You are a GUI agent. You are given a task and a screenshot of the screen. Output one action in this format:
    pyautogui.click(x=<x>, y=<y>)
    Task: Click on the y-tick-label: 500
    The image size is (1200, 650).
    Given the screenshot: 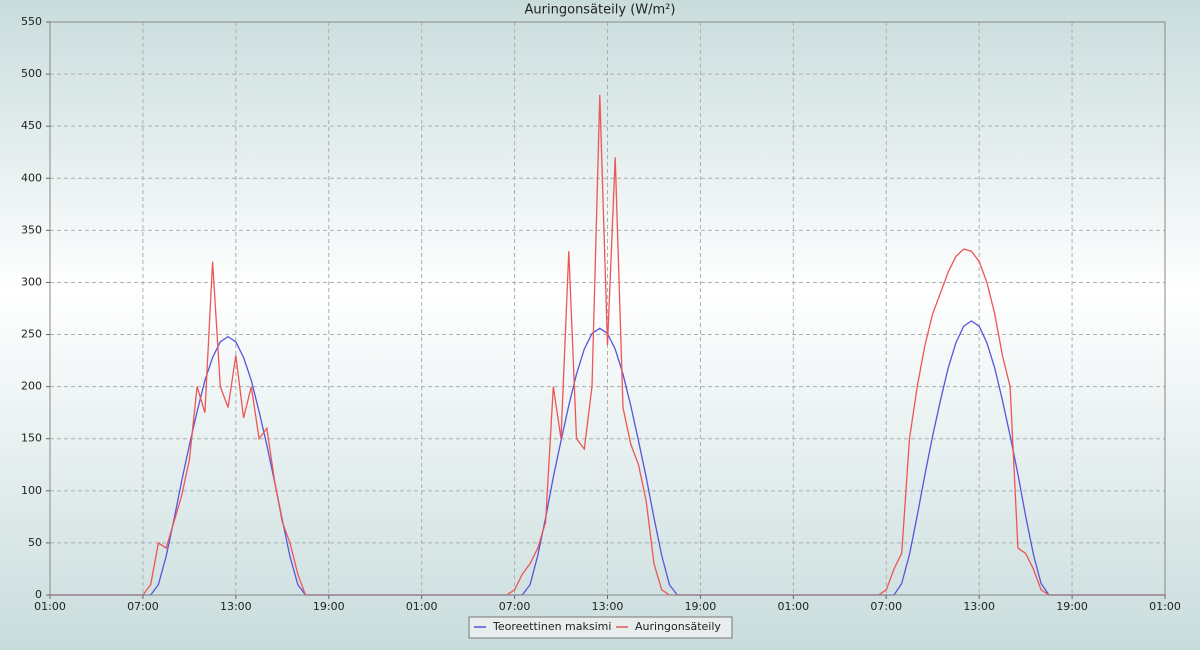 What is the action you would take?
    pyautogui.click(x=31, y=73)
    